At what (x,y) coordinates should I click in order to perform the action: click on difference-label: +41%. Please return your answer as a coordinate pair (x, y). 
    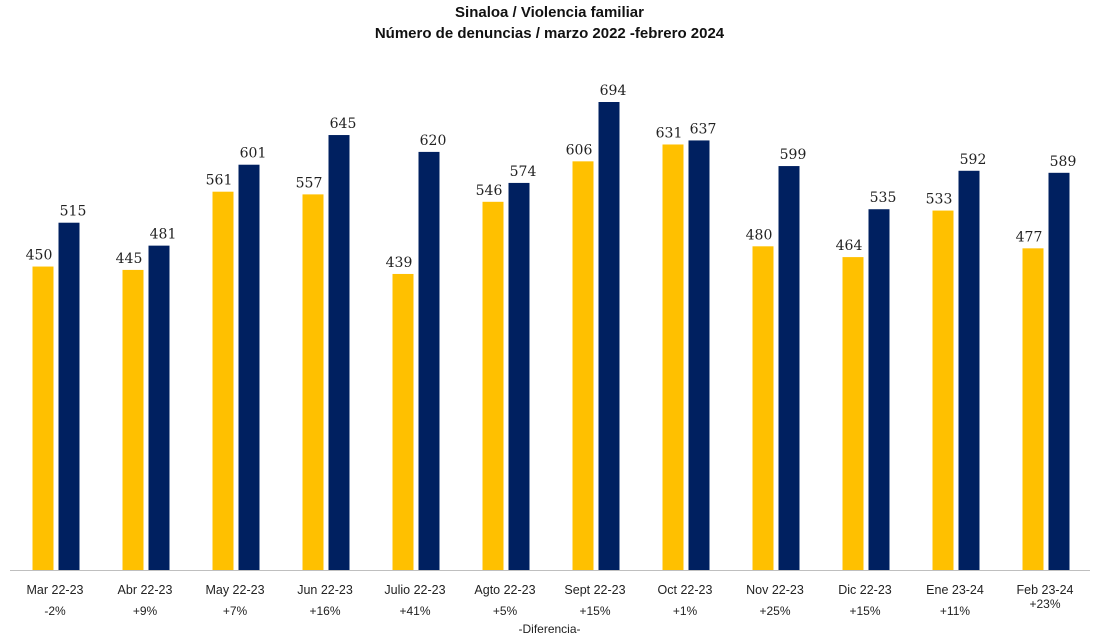
    Looking at the image, I should click on (414, 611).